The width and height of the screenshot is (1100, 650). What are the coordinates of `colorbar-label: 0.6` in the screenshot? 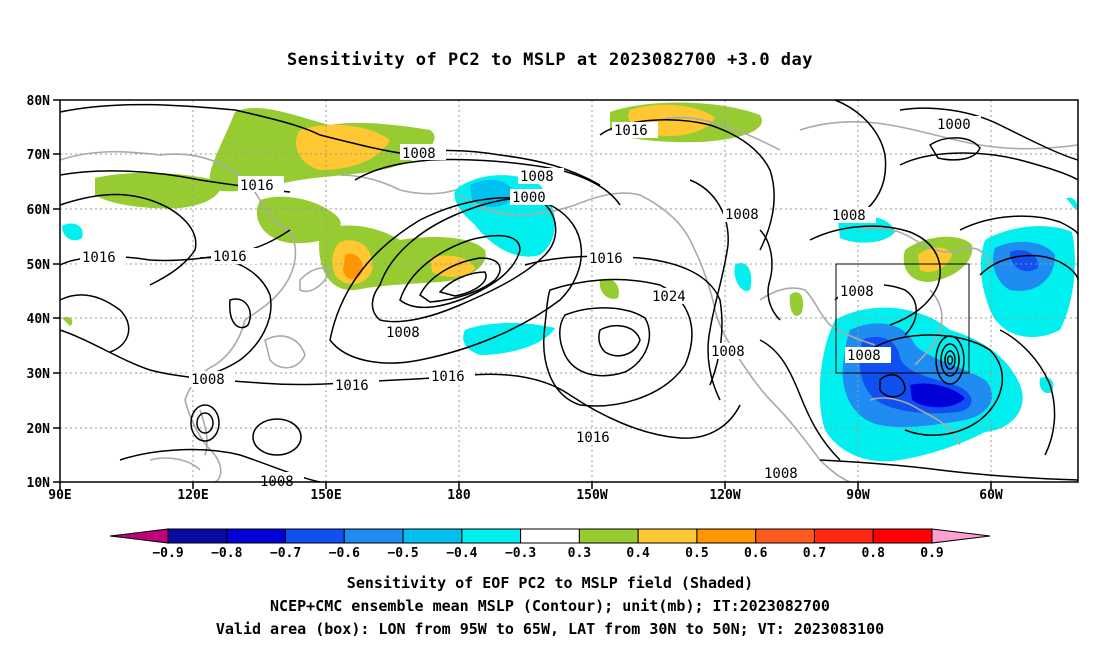 It's located at (756, 553).